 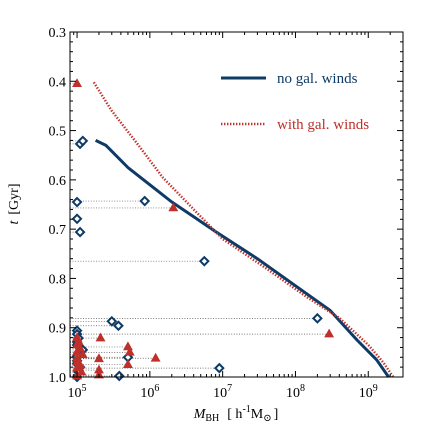 What do you see at coordinates (236, 414) in the screenshot?
I see `x-axis-label: MBH[ h-1M⊙]` at bounding box center [236, 414].